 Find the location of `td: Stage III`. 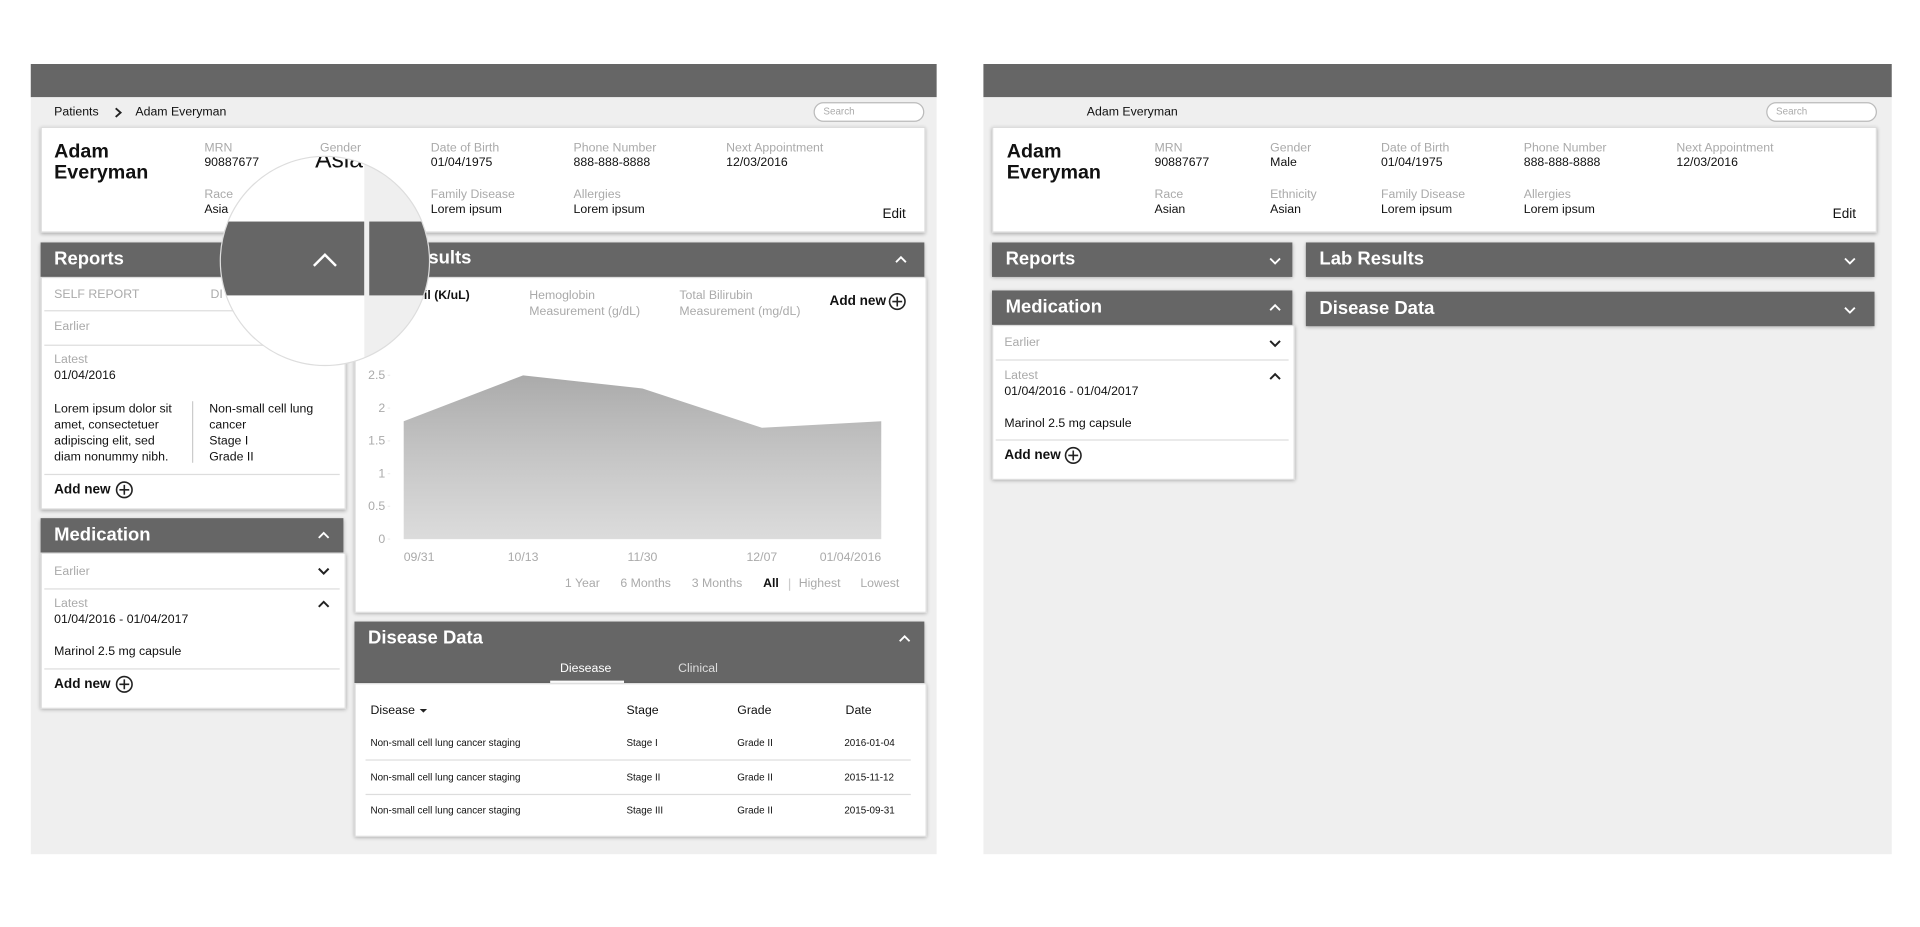

td: Stage III is located at coordinates (645, 810).